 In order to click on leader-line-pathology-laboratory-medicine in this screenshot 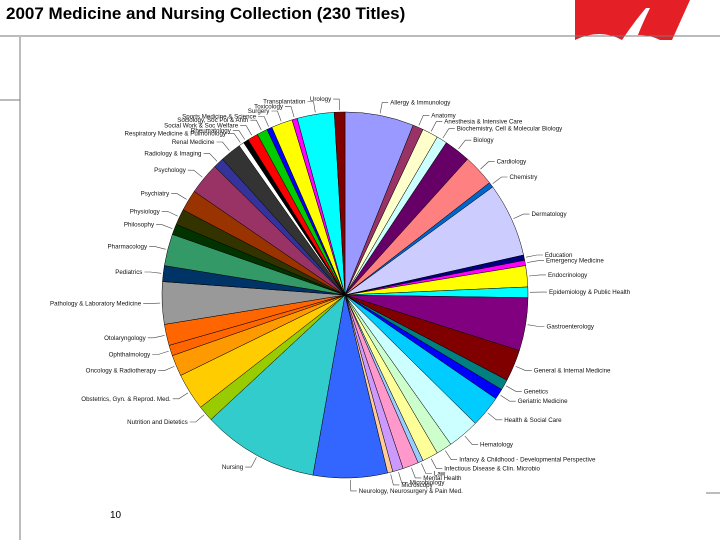, I will do `click(152, 303)`.